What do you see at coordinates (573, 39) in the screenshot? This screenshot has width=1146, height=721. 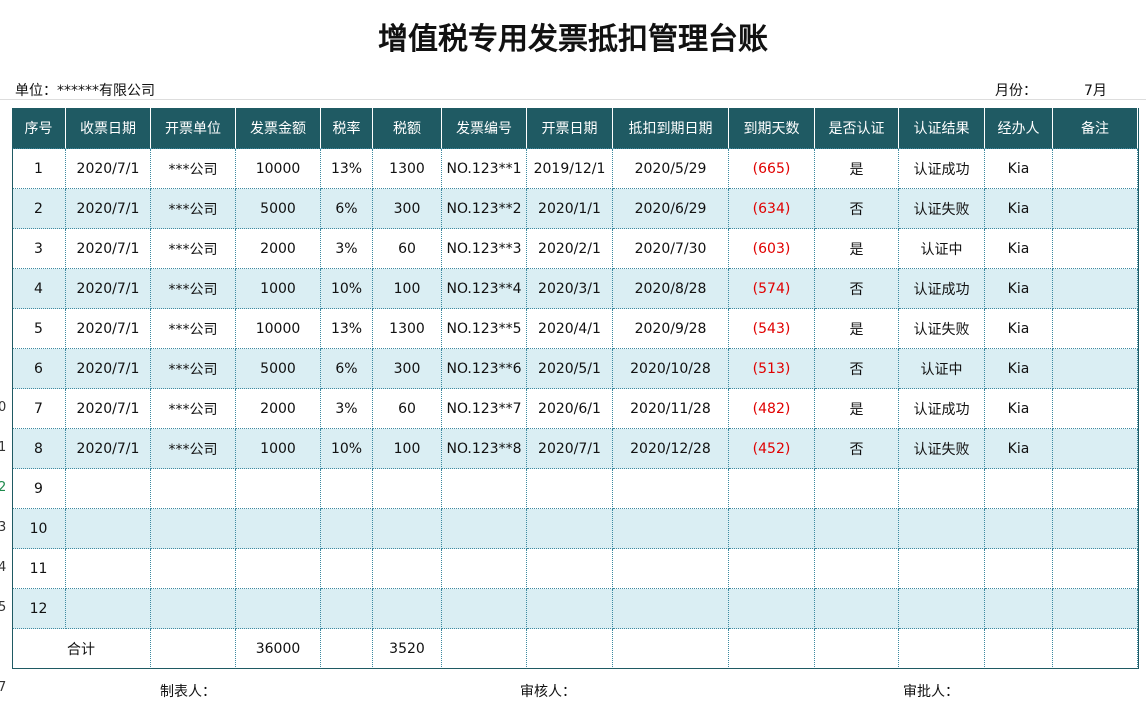 I see `title: 增值税专用发票抵扣管理台账` at bounding box center [573, 39].